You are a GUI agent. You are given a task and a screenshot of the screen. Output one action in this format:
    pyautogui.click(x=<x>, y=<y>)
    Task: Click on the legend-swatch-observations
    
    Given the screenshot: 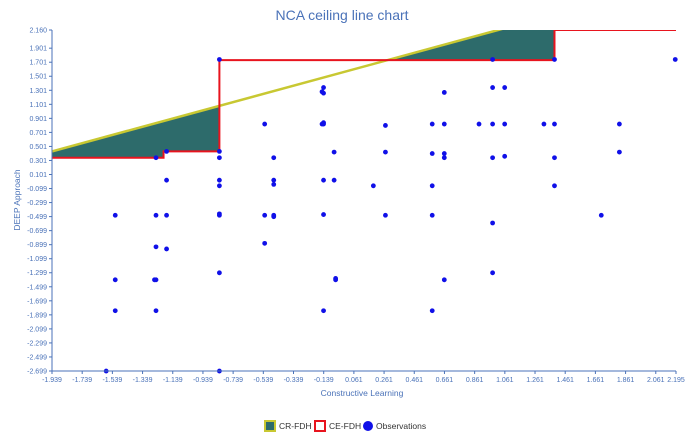 What is the action you would take?
    pyautogui.click(x=368, y=426)
    